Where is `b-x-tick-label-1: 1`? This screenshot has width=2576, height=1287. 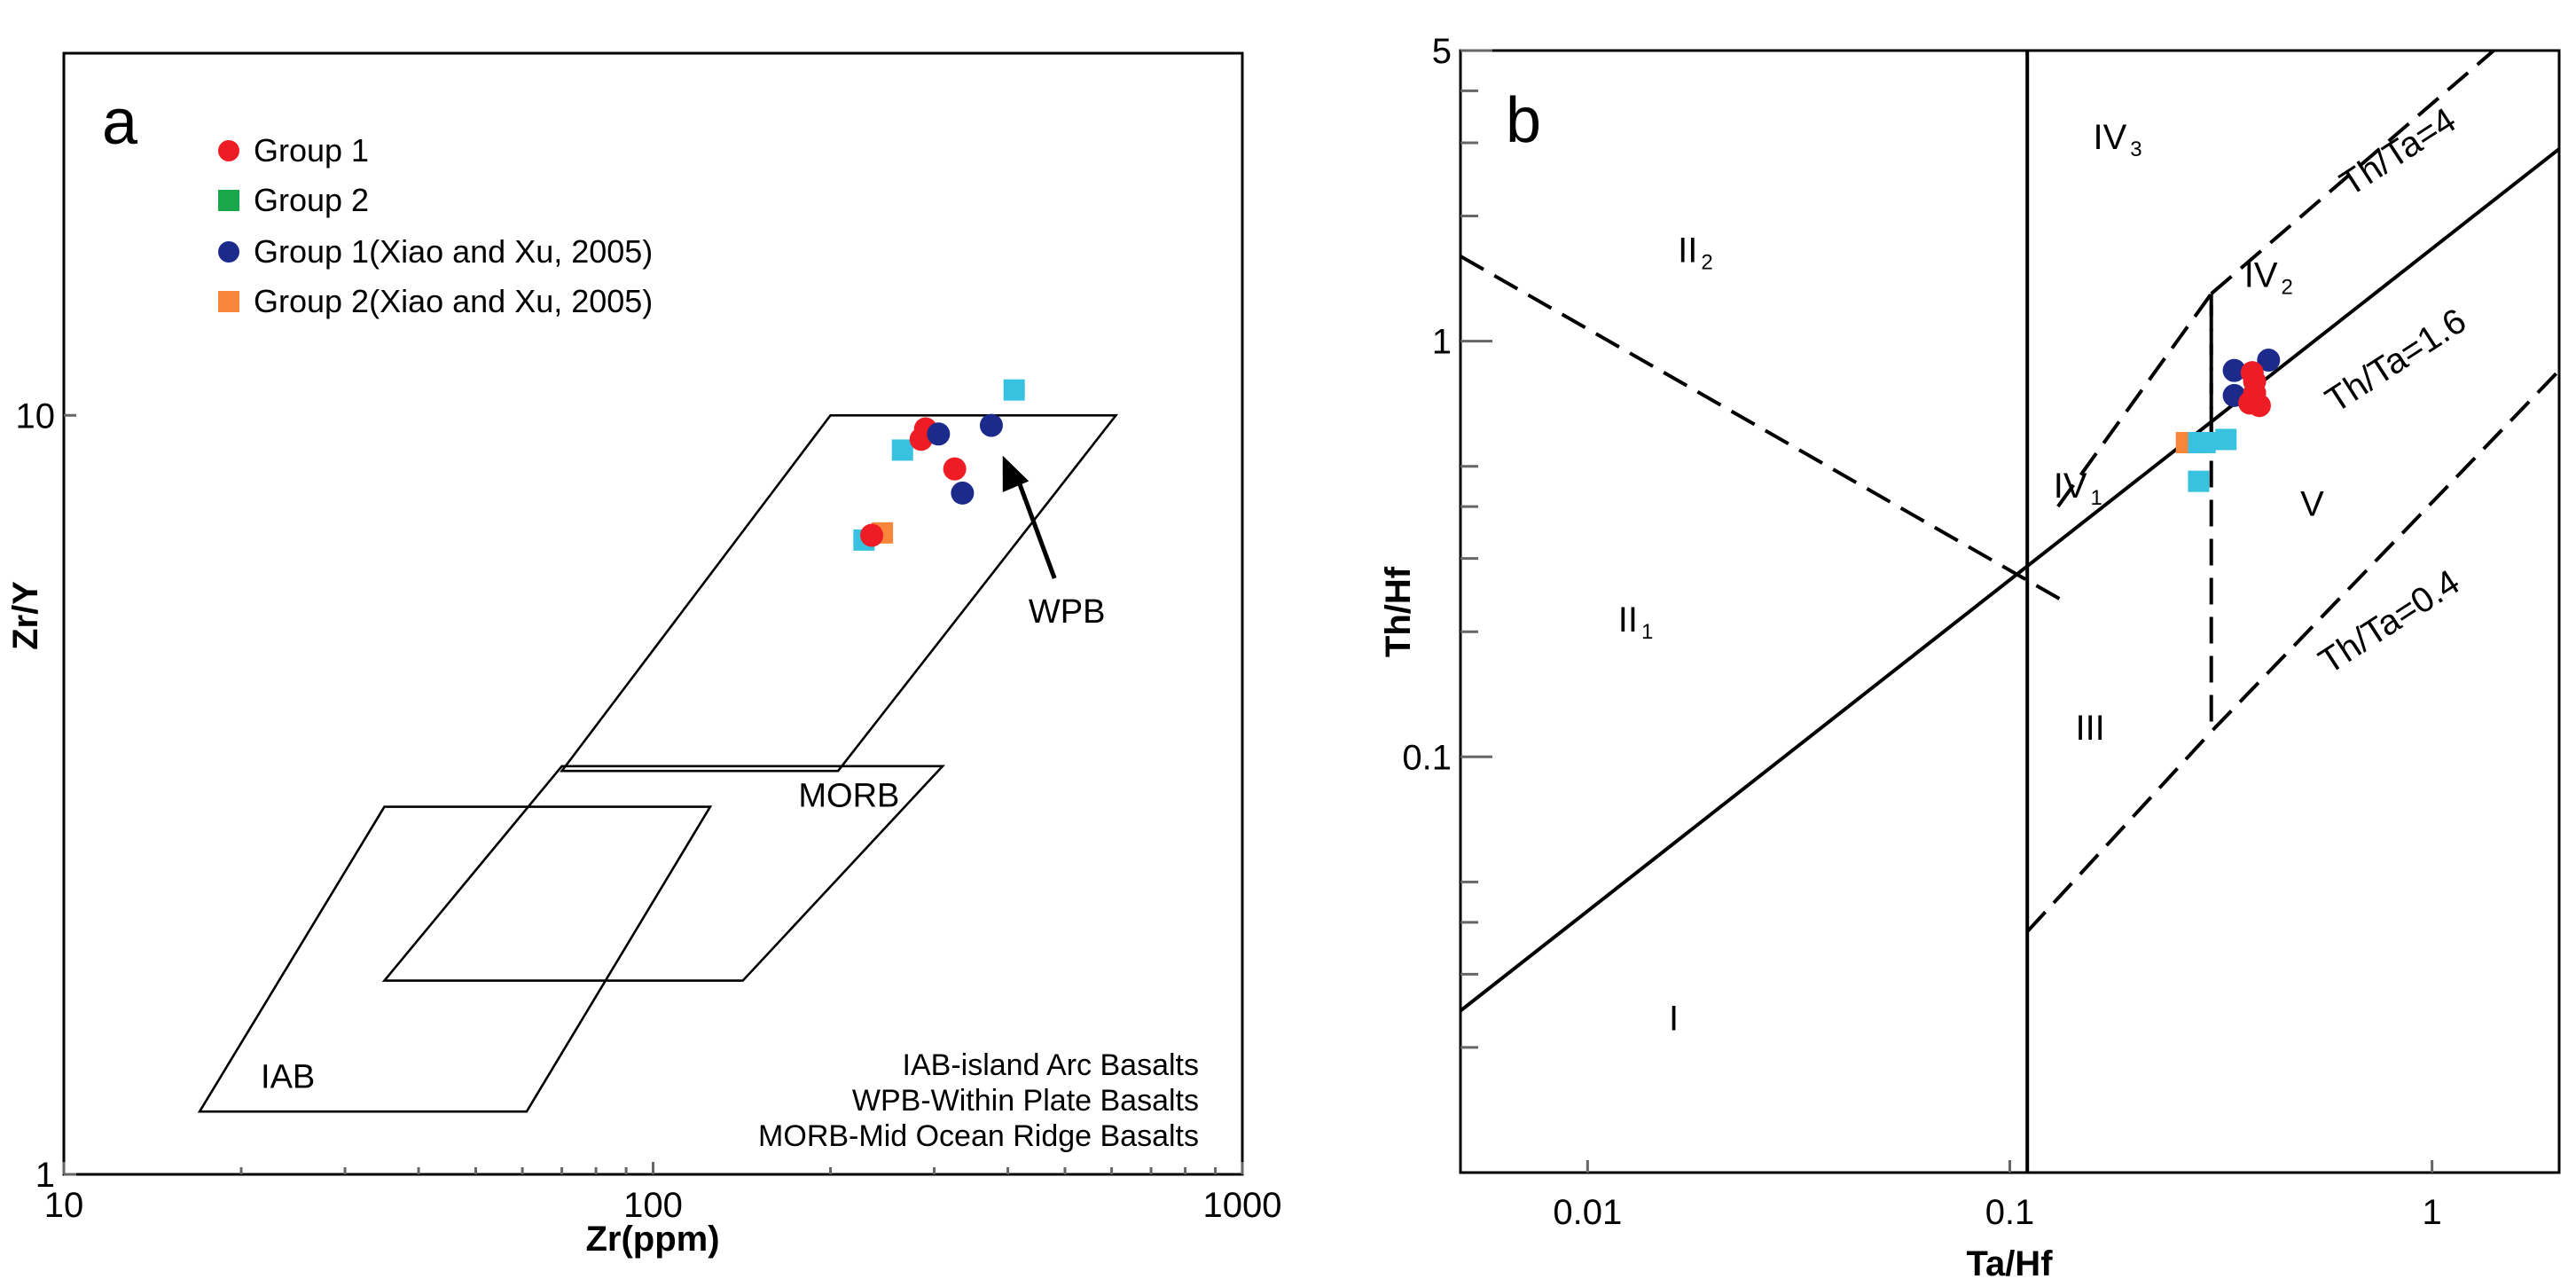
b-x-tick-label-1: 1 is located at coordinates (2432, 1212).